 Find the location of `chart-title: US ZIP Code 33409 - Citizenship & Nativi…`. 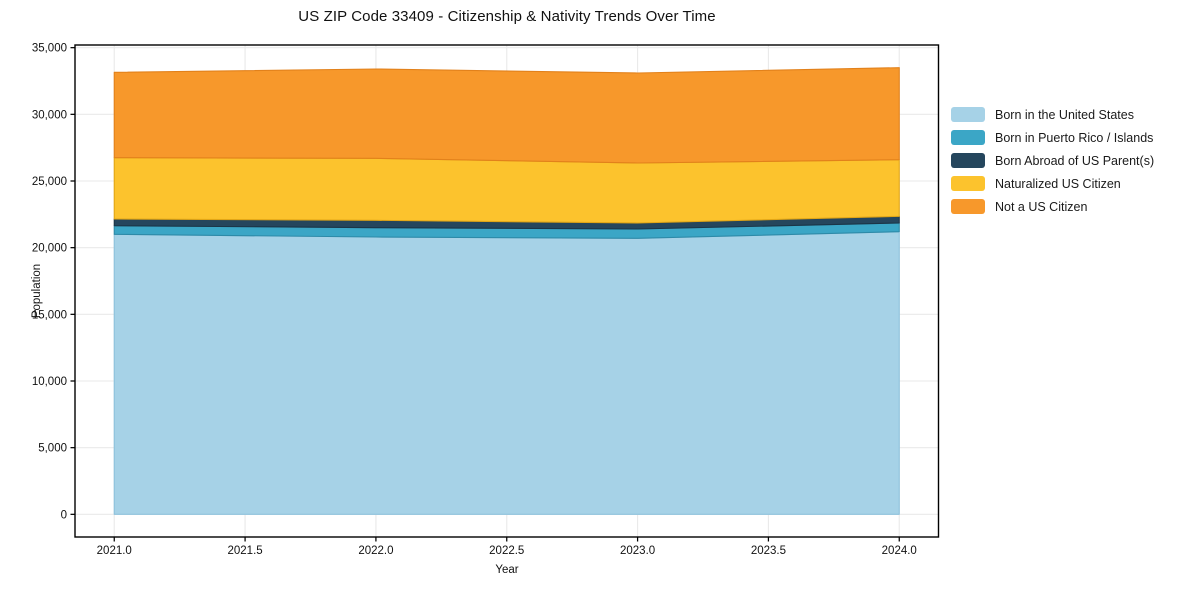

chart-title: US ZIP Code 33409 - Citizenship & Nativi… is located at coordinates (507, 16).